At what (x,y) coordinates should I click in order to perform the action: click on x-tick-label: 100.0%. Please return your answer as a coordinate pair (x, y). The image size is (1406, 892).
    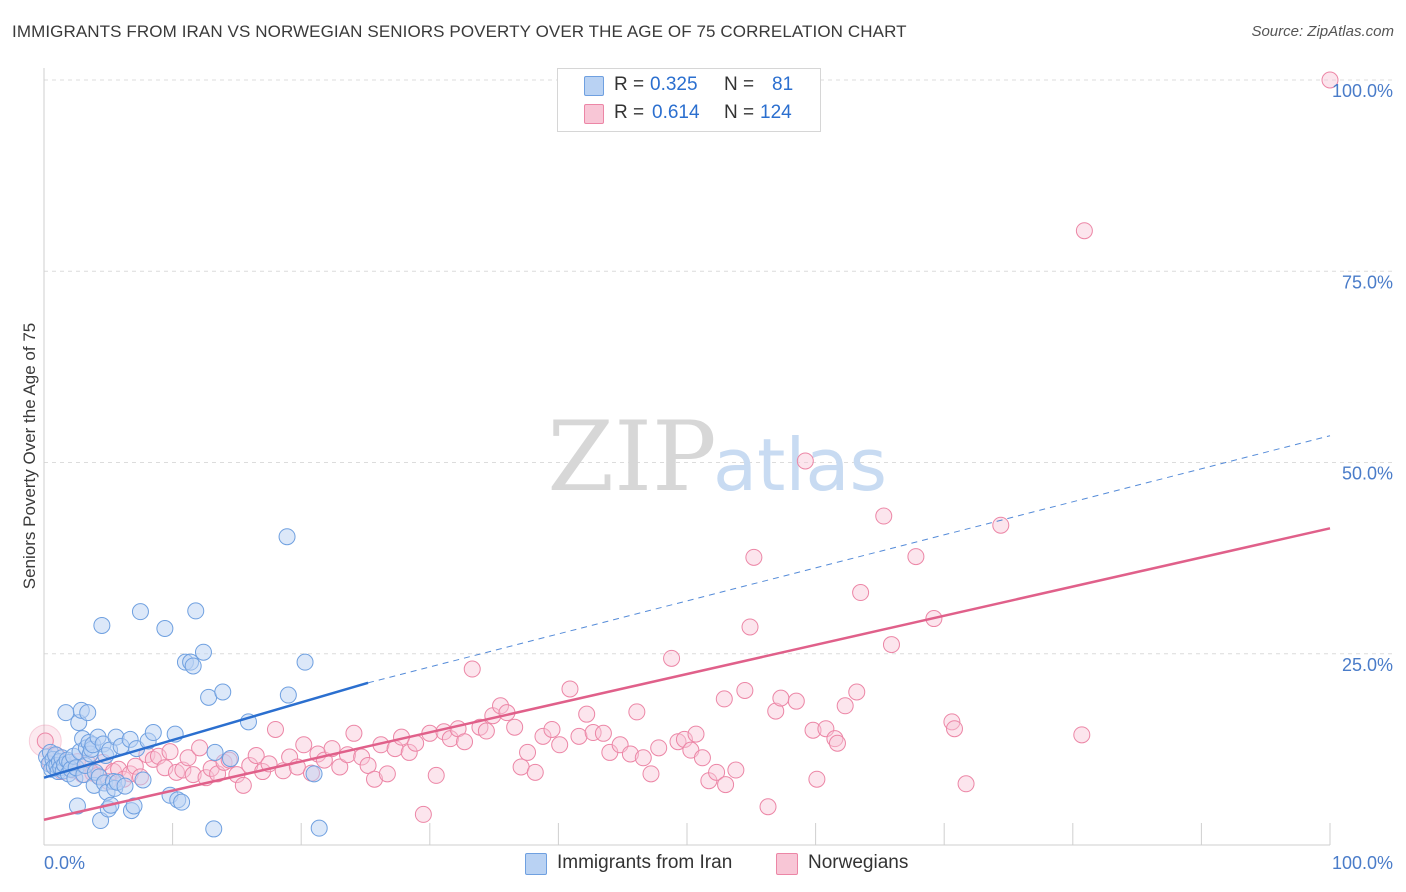
    Looking at the image, I should click on (1362, 863).